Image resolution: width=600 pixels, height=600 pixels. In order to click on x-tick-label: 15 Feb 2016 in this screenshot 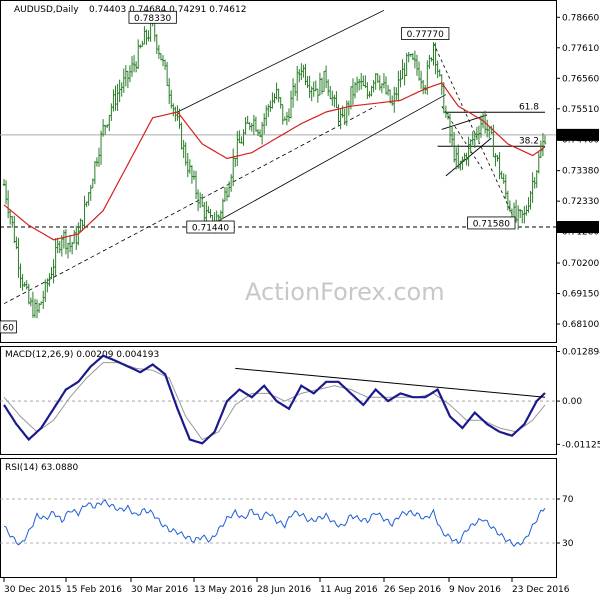, I will do `click(94, 590)`.